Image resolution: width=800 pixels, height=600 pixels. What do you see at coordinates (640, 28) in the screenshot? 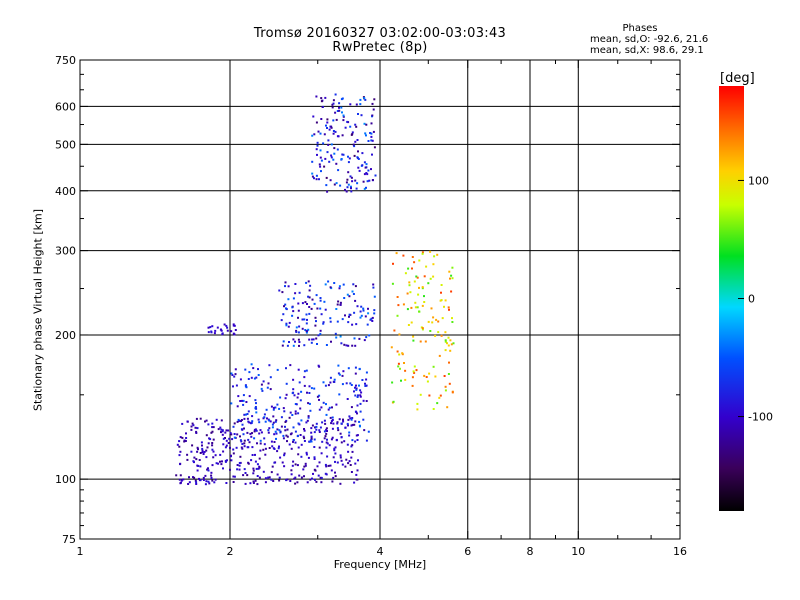
I see `stats-header: Phases` at bounding box center [640, 28].